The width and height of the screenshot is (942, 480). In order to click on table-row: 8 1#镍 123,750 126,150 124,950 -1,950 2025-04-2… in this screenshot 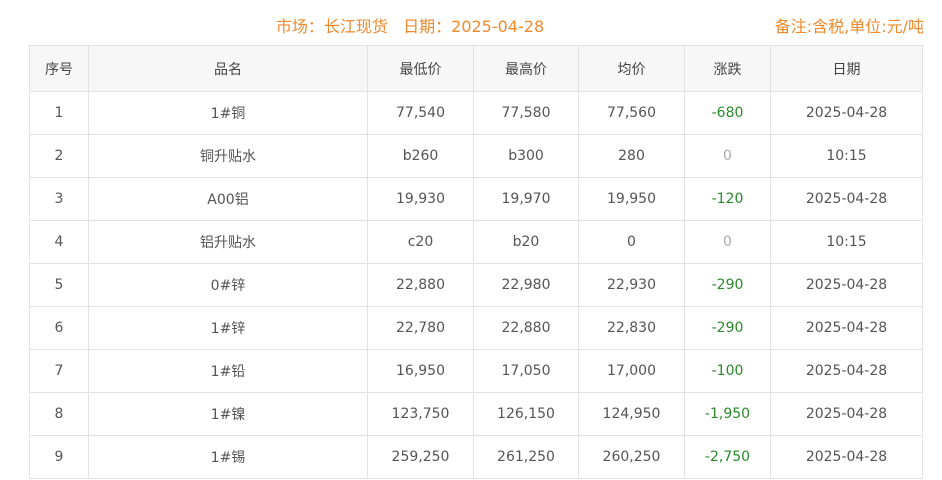, I will do `click(476, 414)`.